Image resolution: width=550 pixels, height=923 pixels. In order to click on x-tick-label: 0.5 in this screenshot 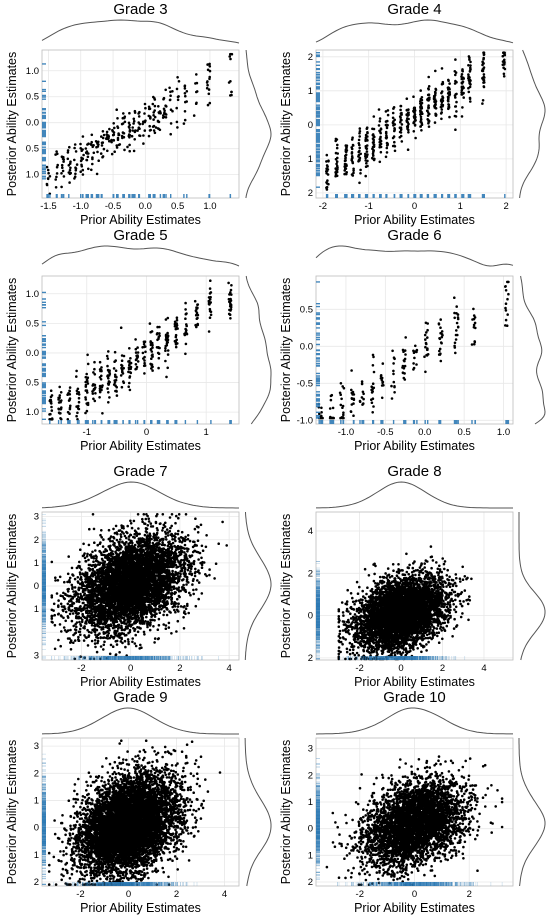, I will do `click(177, 206)`.